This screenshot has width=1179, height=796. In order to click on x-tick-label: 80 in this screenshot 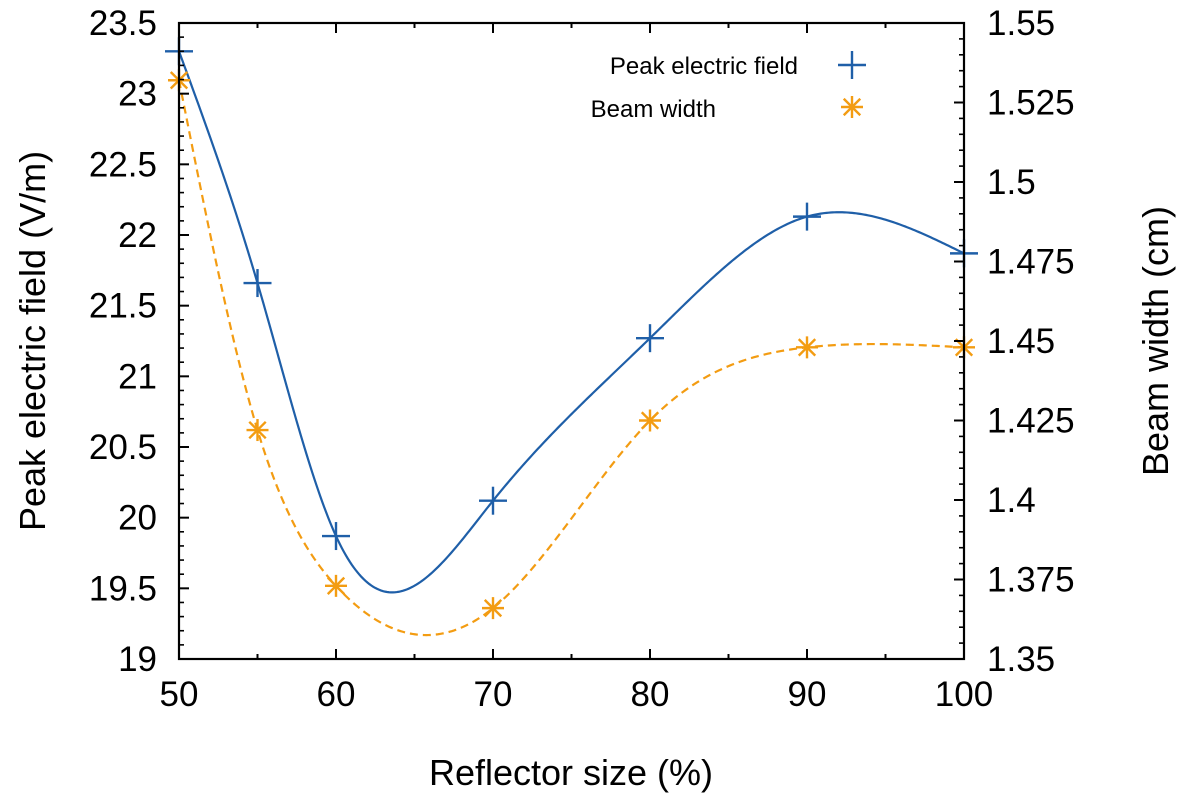, I will do `click(650, 694)`.